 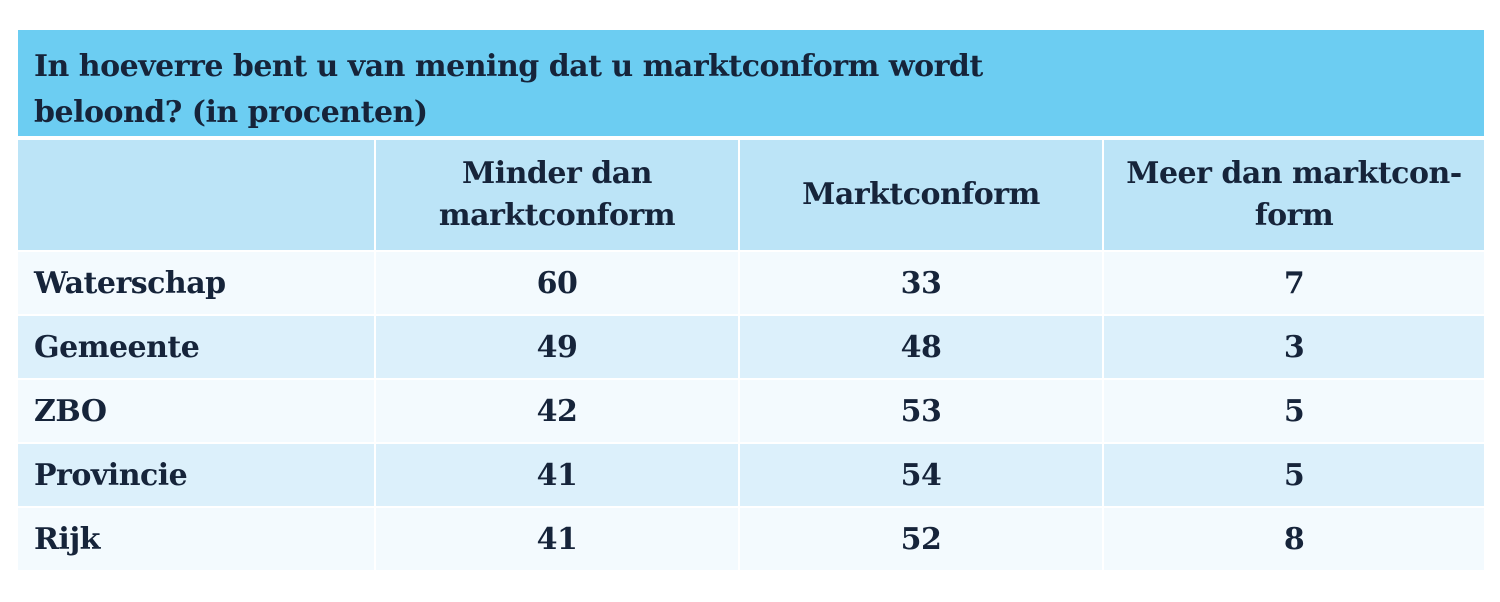 I want to click on cell-value: 60, so click(x=557, y=283).